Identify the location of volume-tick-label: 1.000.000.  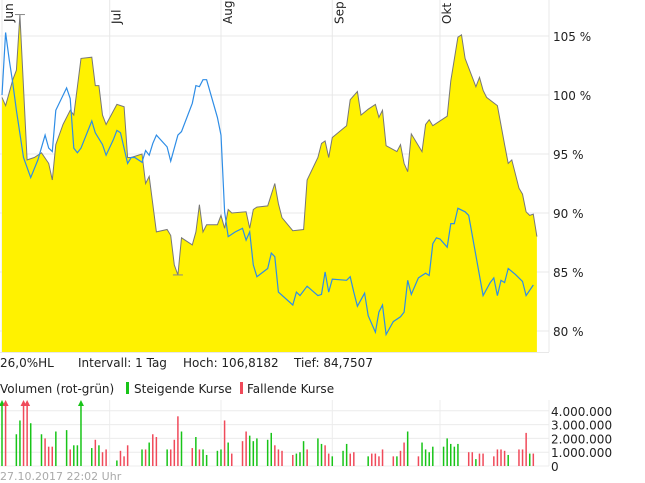
(581, 453).